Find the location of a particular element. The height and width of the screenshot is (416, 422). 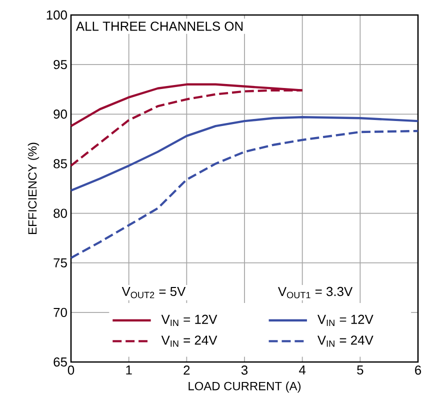

y-tick-label: 100 is located at coordinates (56, 15).